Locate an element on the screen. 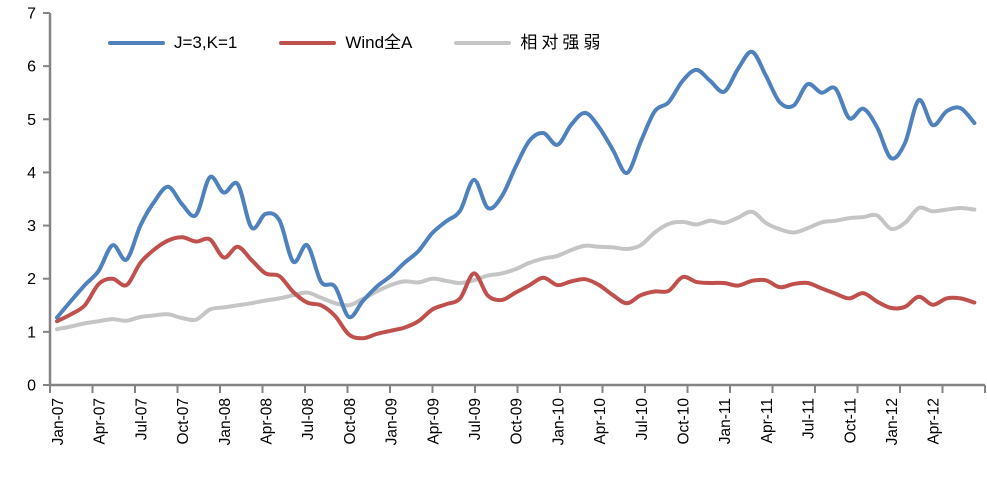 The width and height of the screenshot is (987, 486). x-axis-label: Apr-12 is located at coordinates (934, 421).